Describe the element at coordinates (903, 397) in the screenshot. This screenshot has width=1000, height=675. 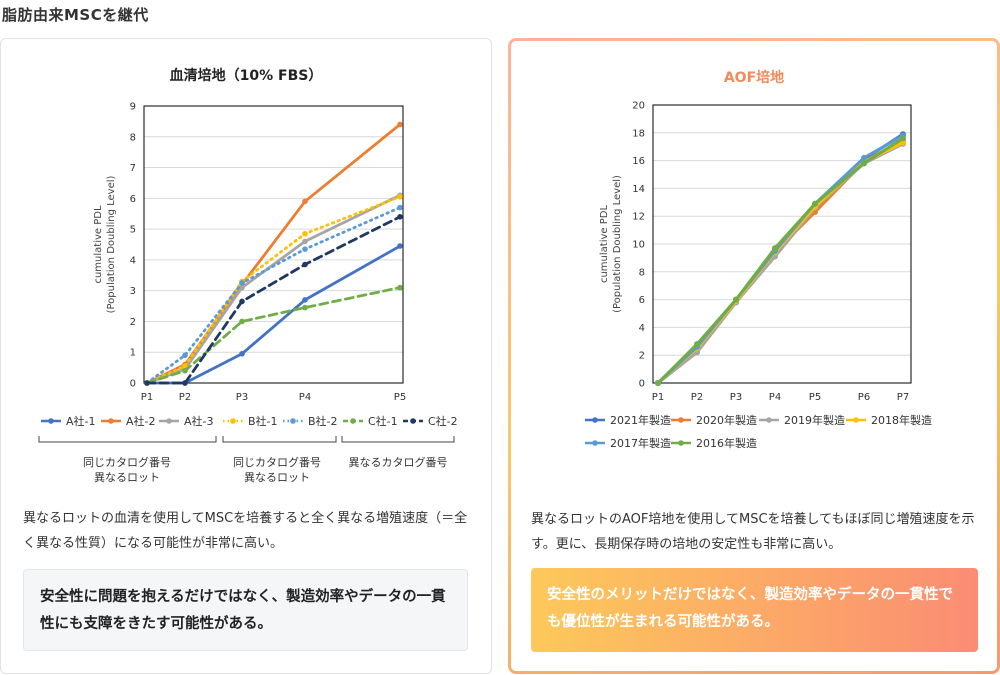
I see `x-tick-label: P7` at that location.